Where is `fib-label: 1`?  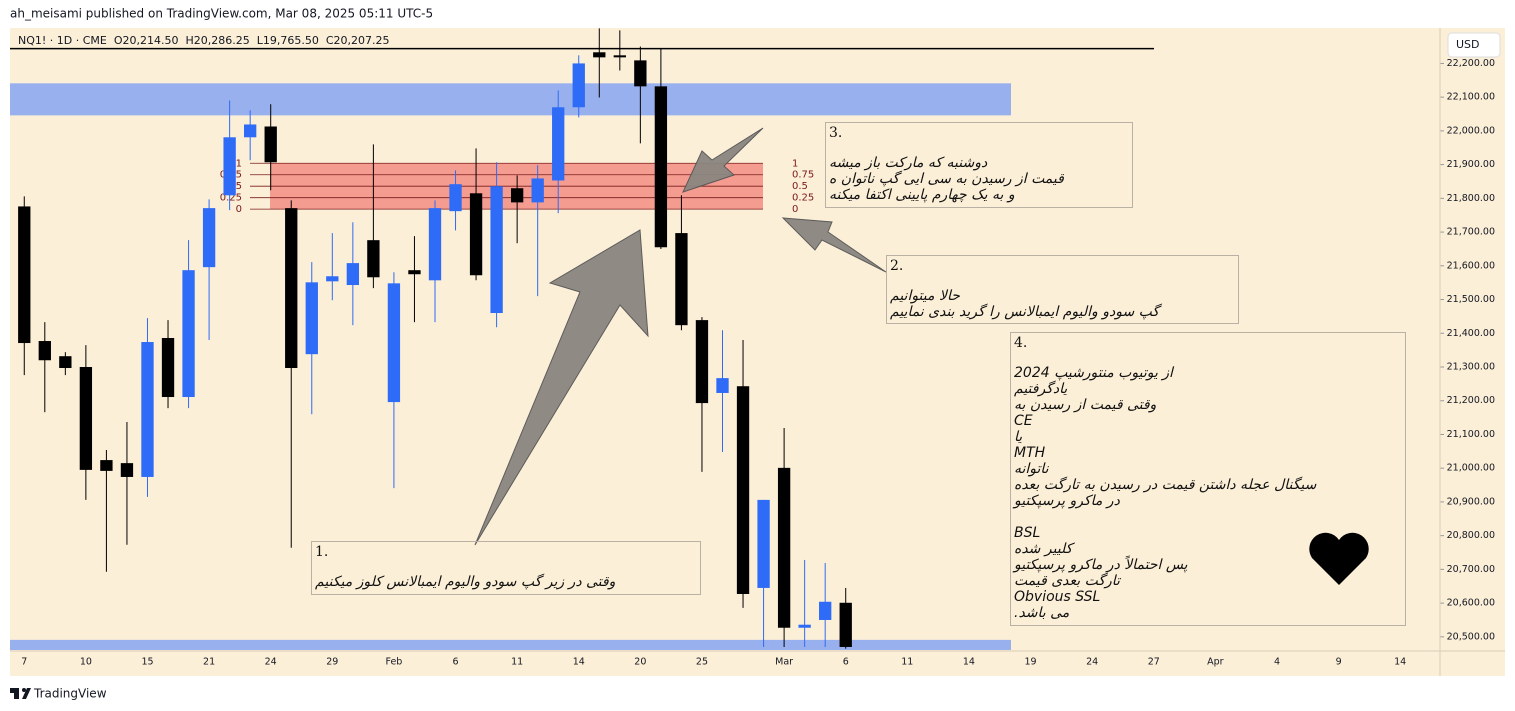 fib-label: 1 is located at coordinates (795, 163).